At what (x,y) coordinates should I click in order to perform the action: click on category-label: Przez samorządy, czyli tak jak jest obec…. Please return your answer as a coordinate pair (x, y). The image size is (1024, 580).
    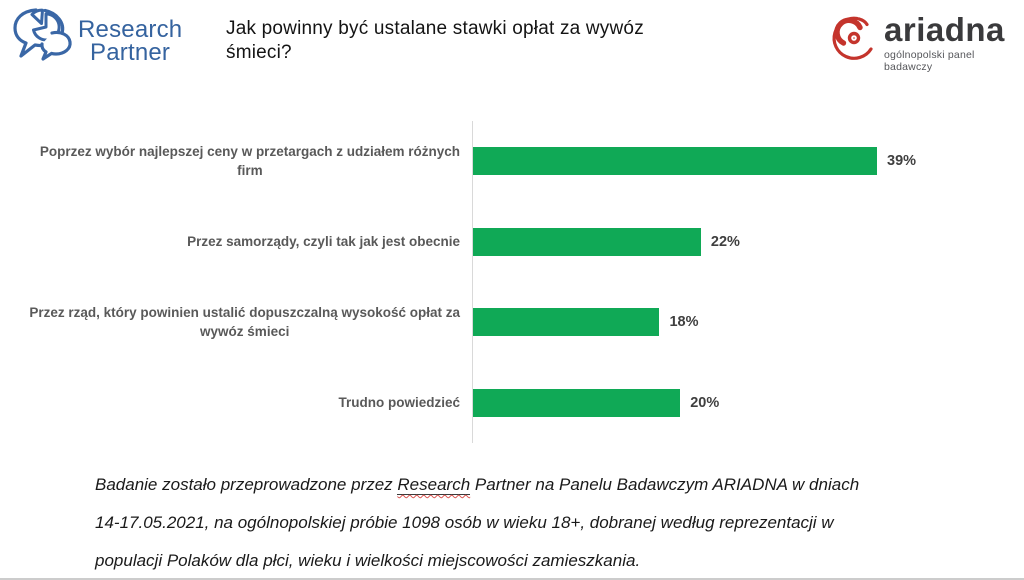
    Looking at the image, I should click on (323, 242).